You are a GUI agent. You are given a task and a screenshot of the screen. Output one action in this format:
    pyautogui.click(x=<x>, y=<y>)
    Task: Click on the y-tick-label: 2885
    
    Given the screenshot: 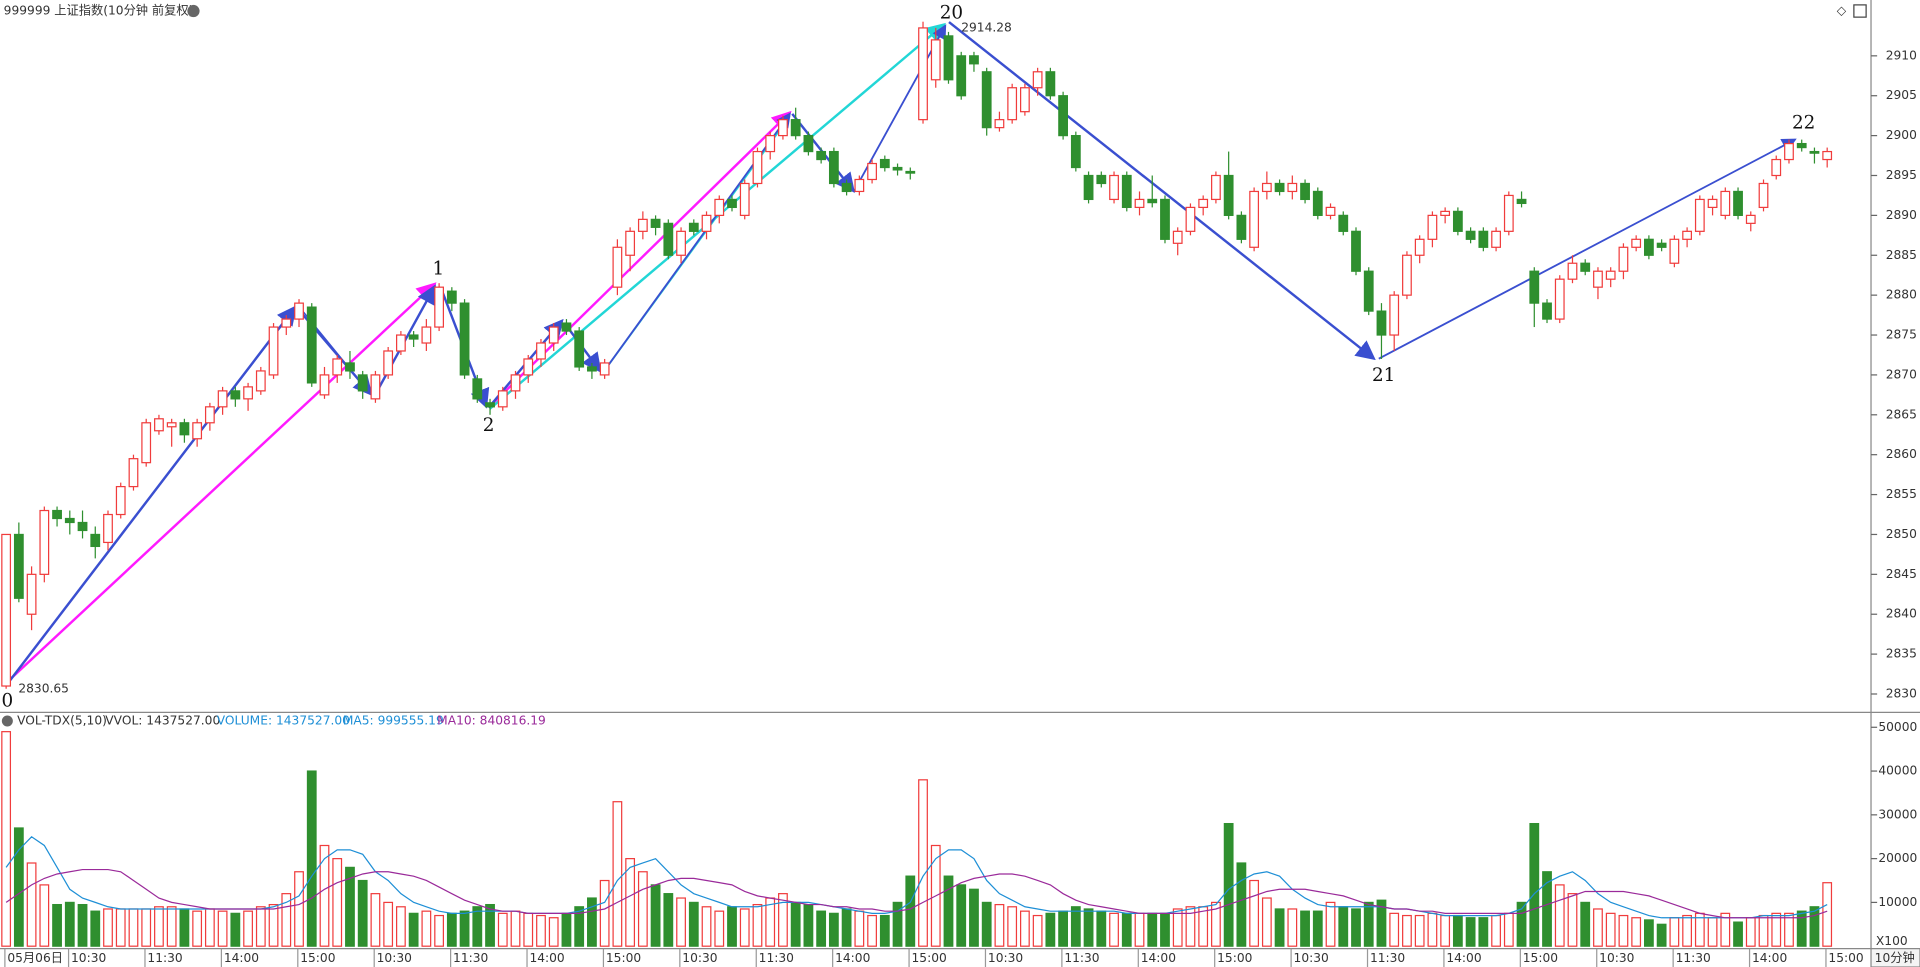 What is the action you would take?
    pyautogui.click(x=1901, y=255)
    